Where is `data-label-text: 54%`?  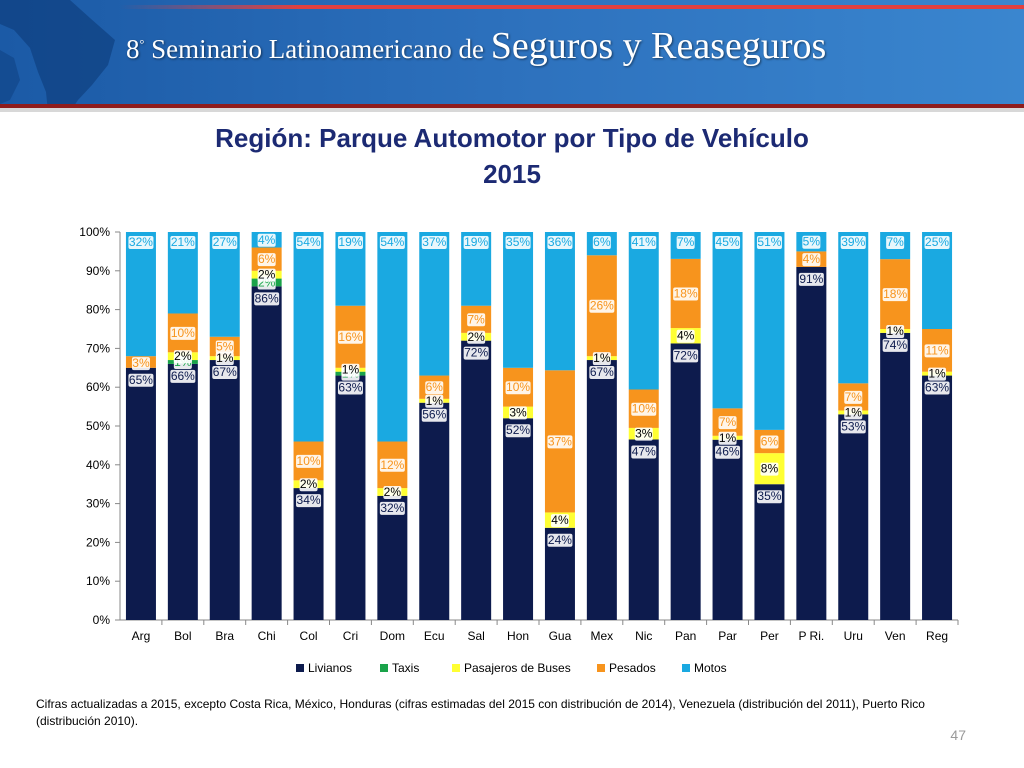 data-label-text: 54% is located at coordinates (309, 242).